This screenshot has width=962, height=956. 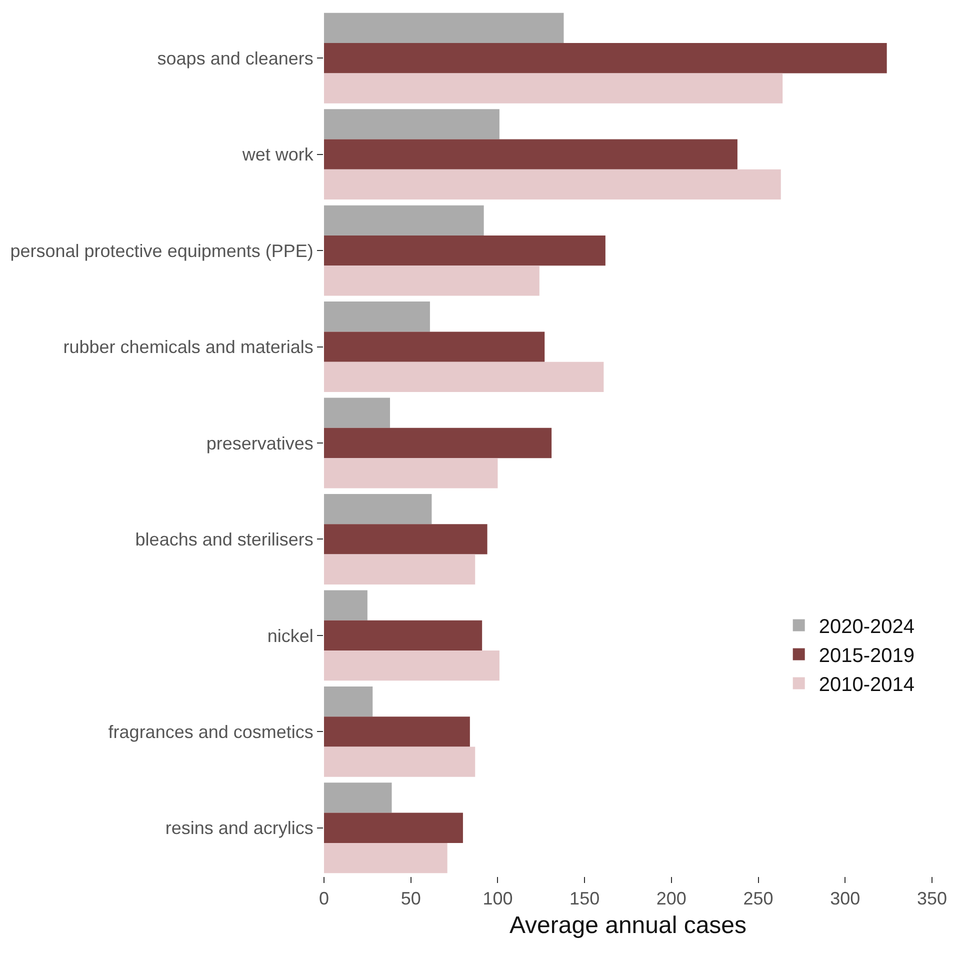 I want to click on y-tick-label: resins and acrylics, so click(x=239, y=828).